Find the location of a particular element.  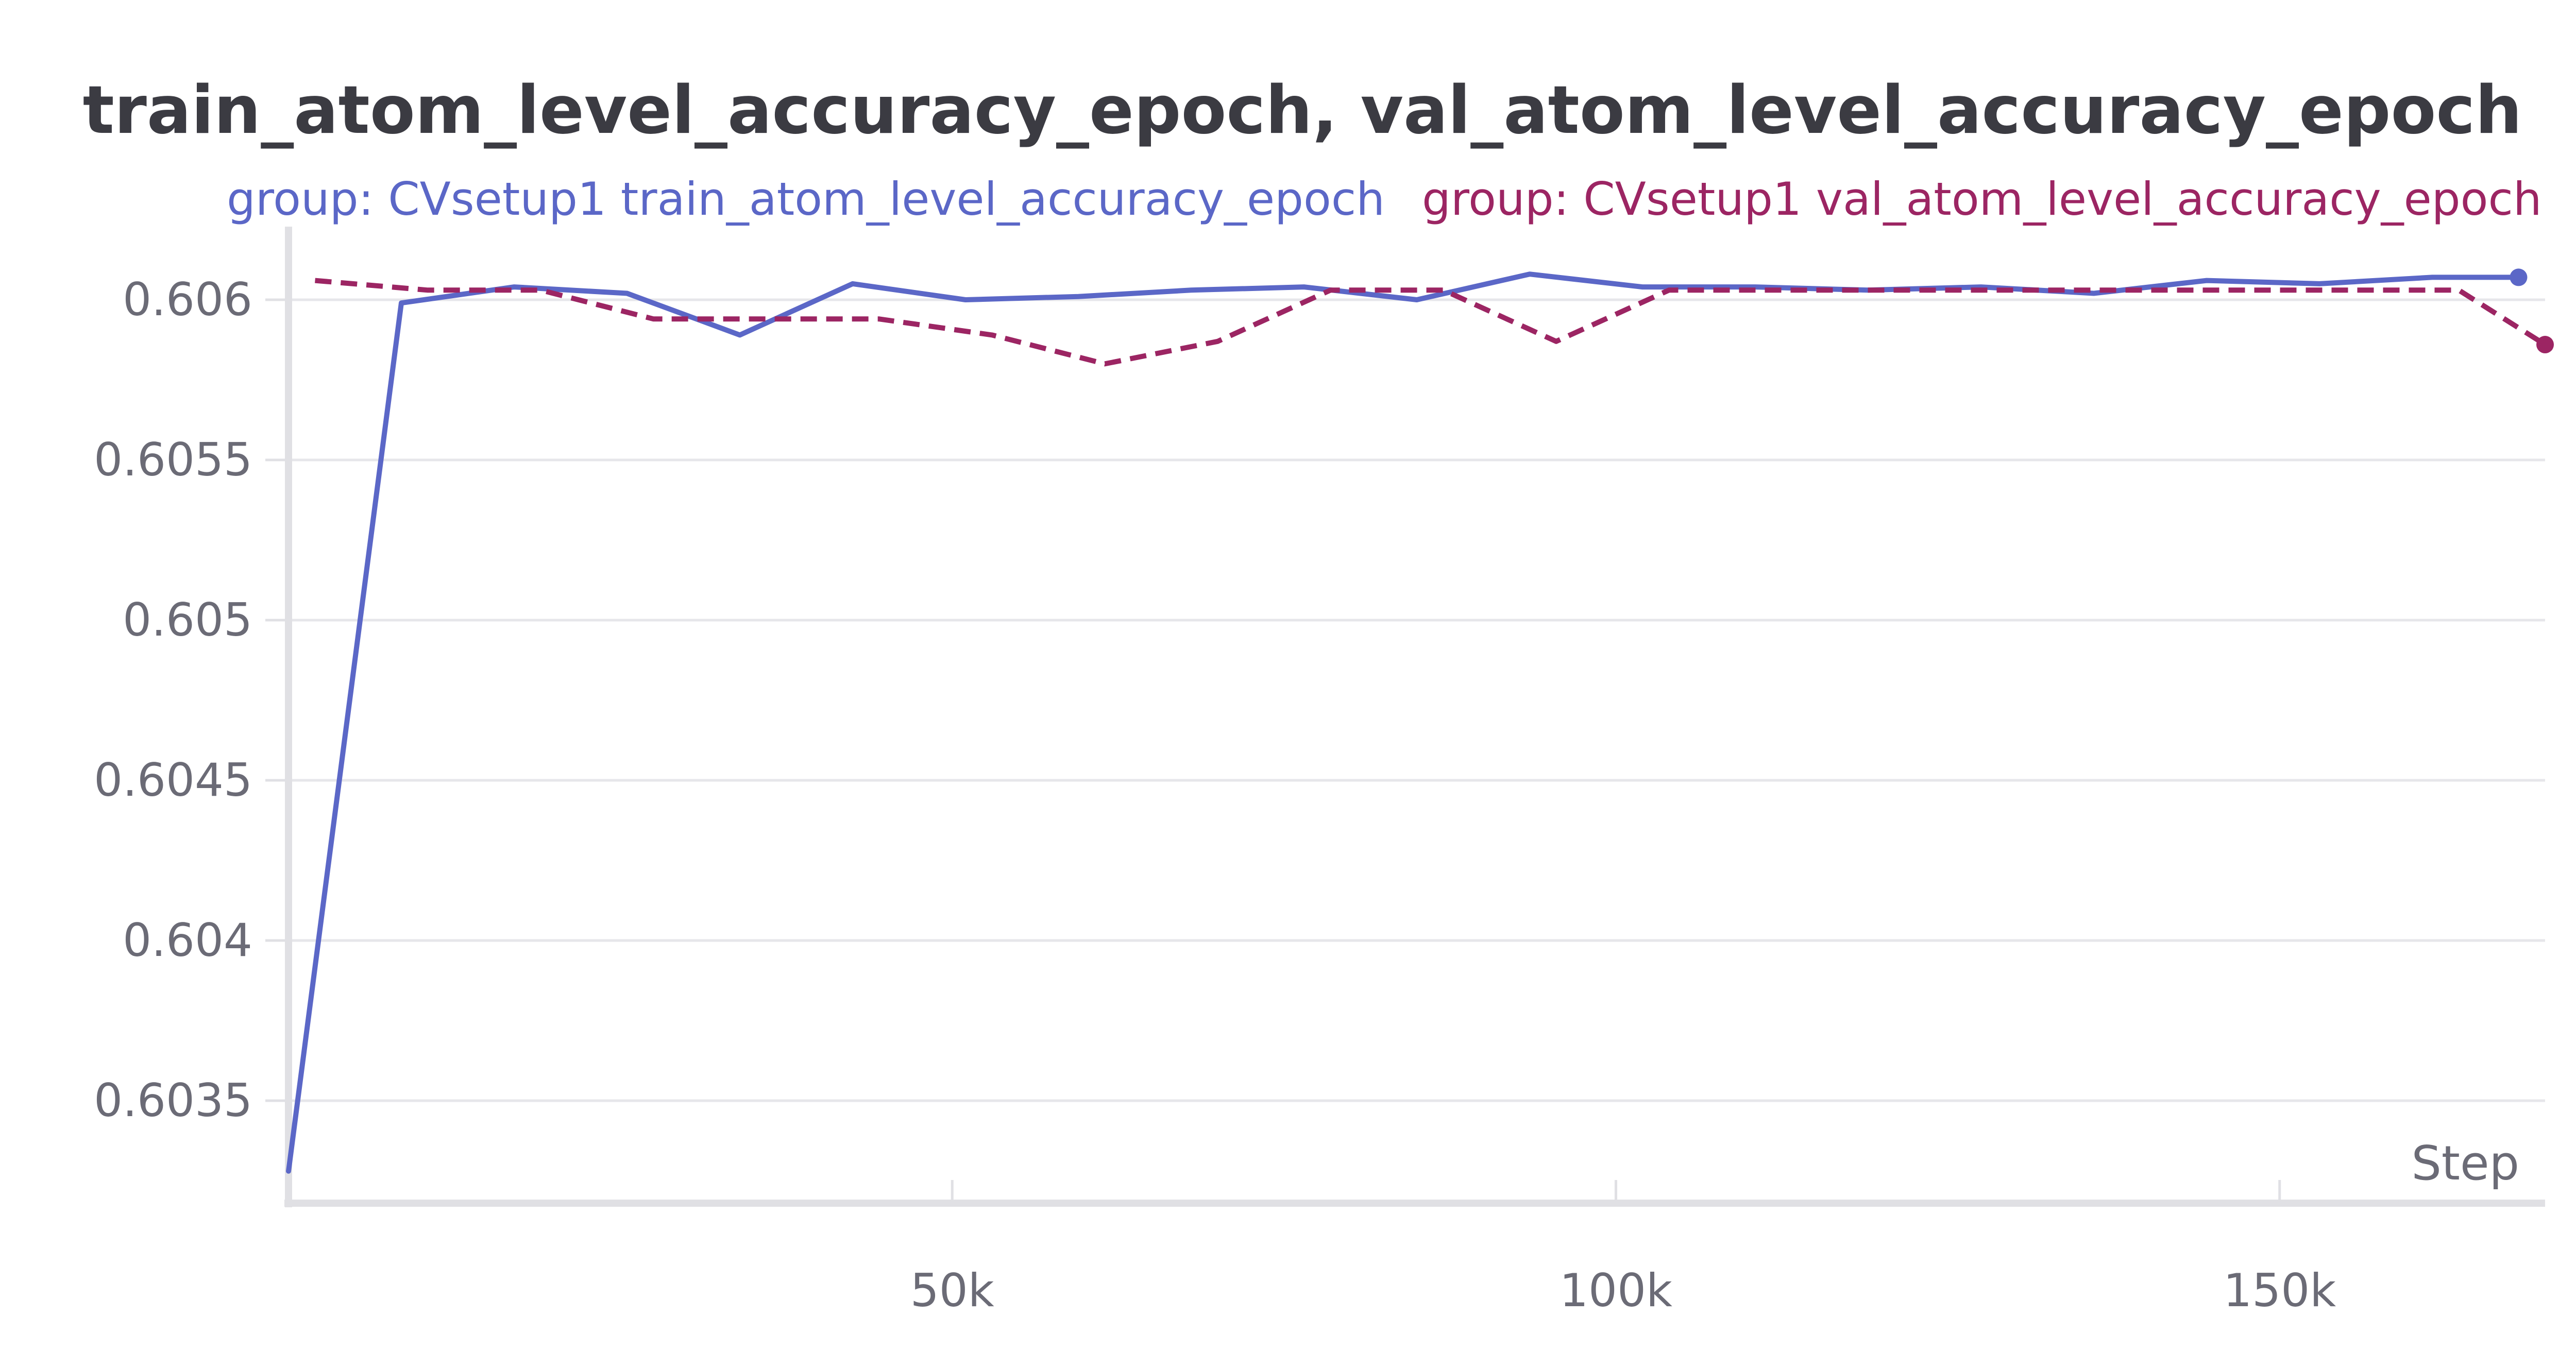

x-axis-label: Step is located at coordinates (2465, 1163).